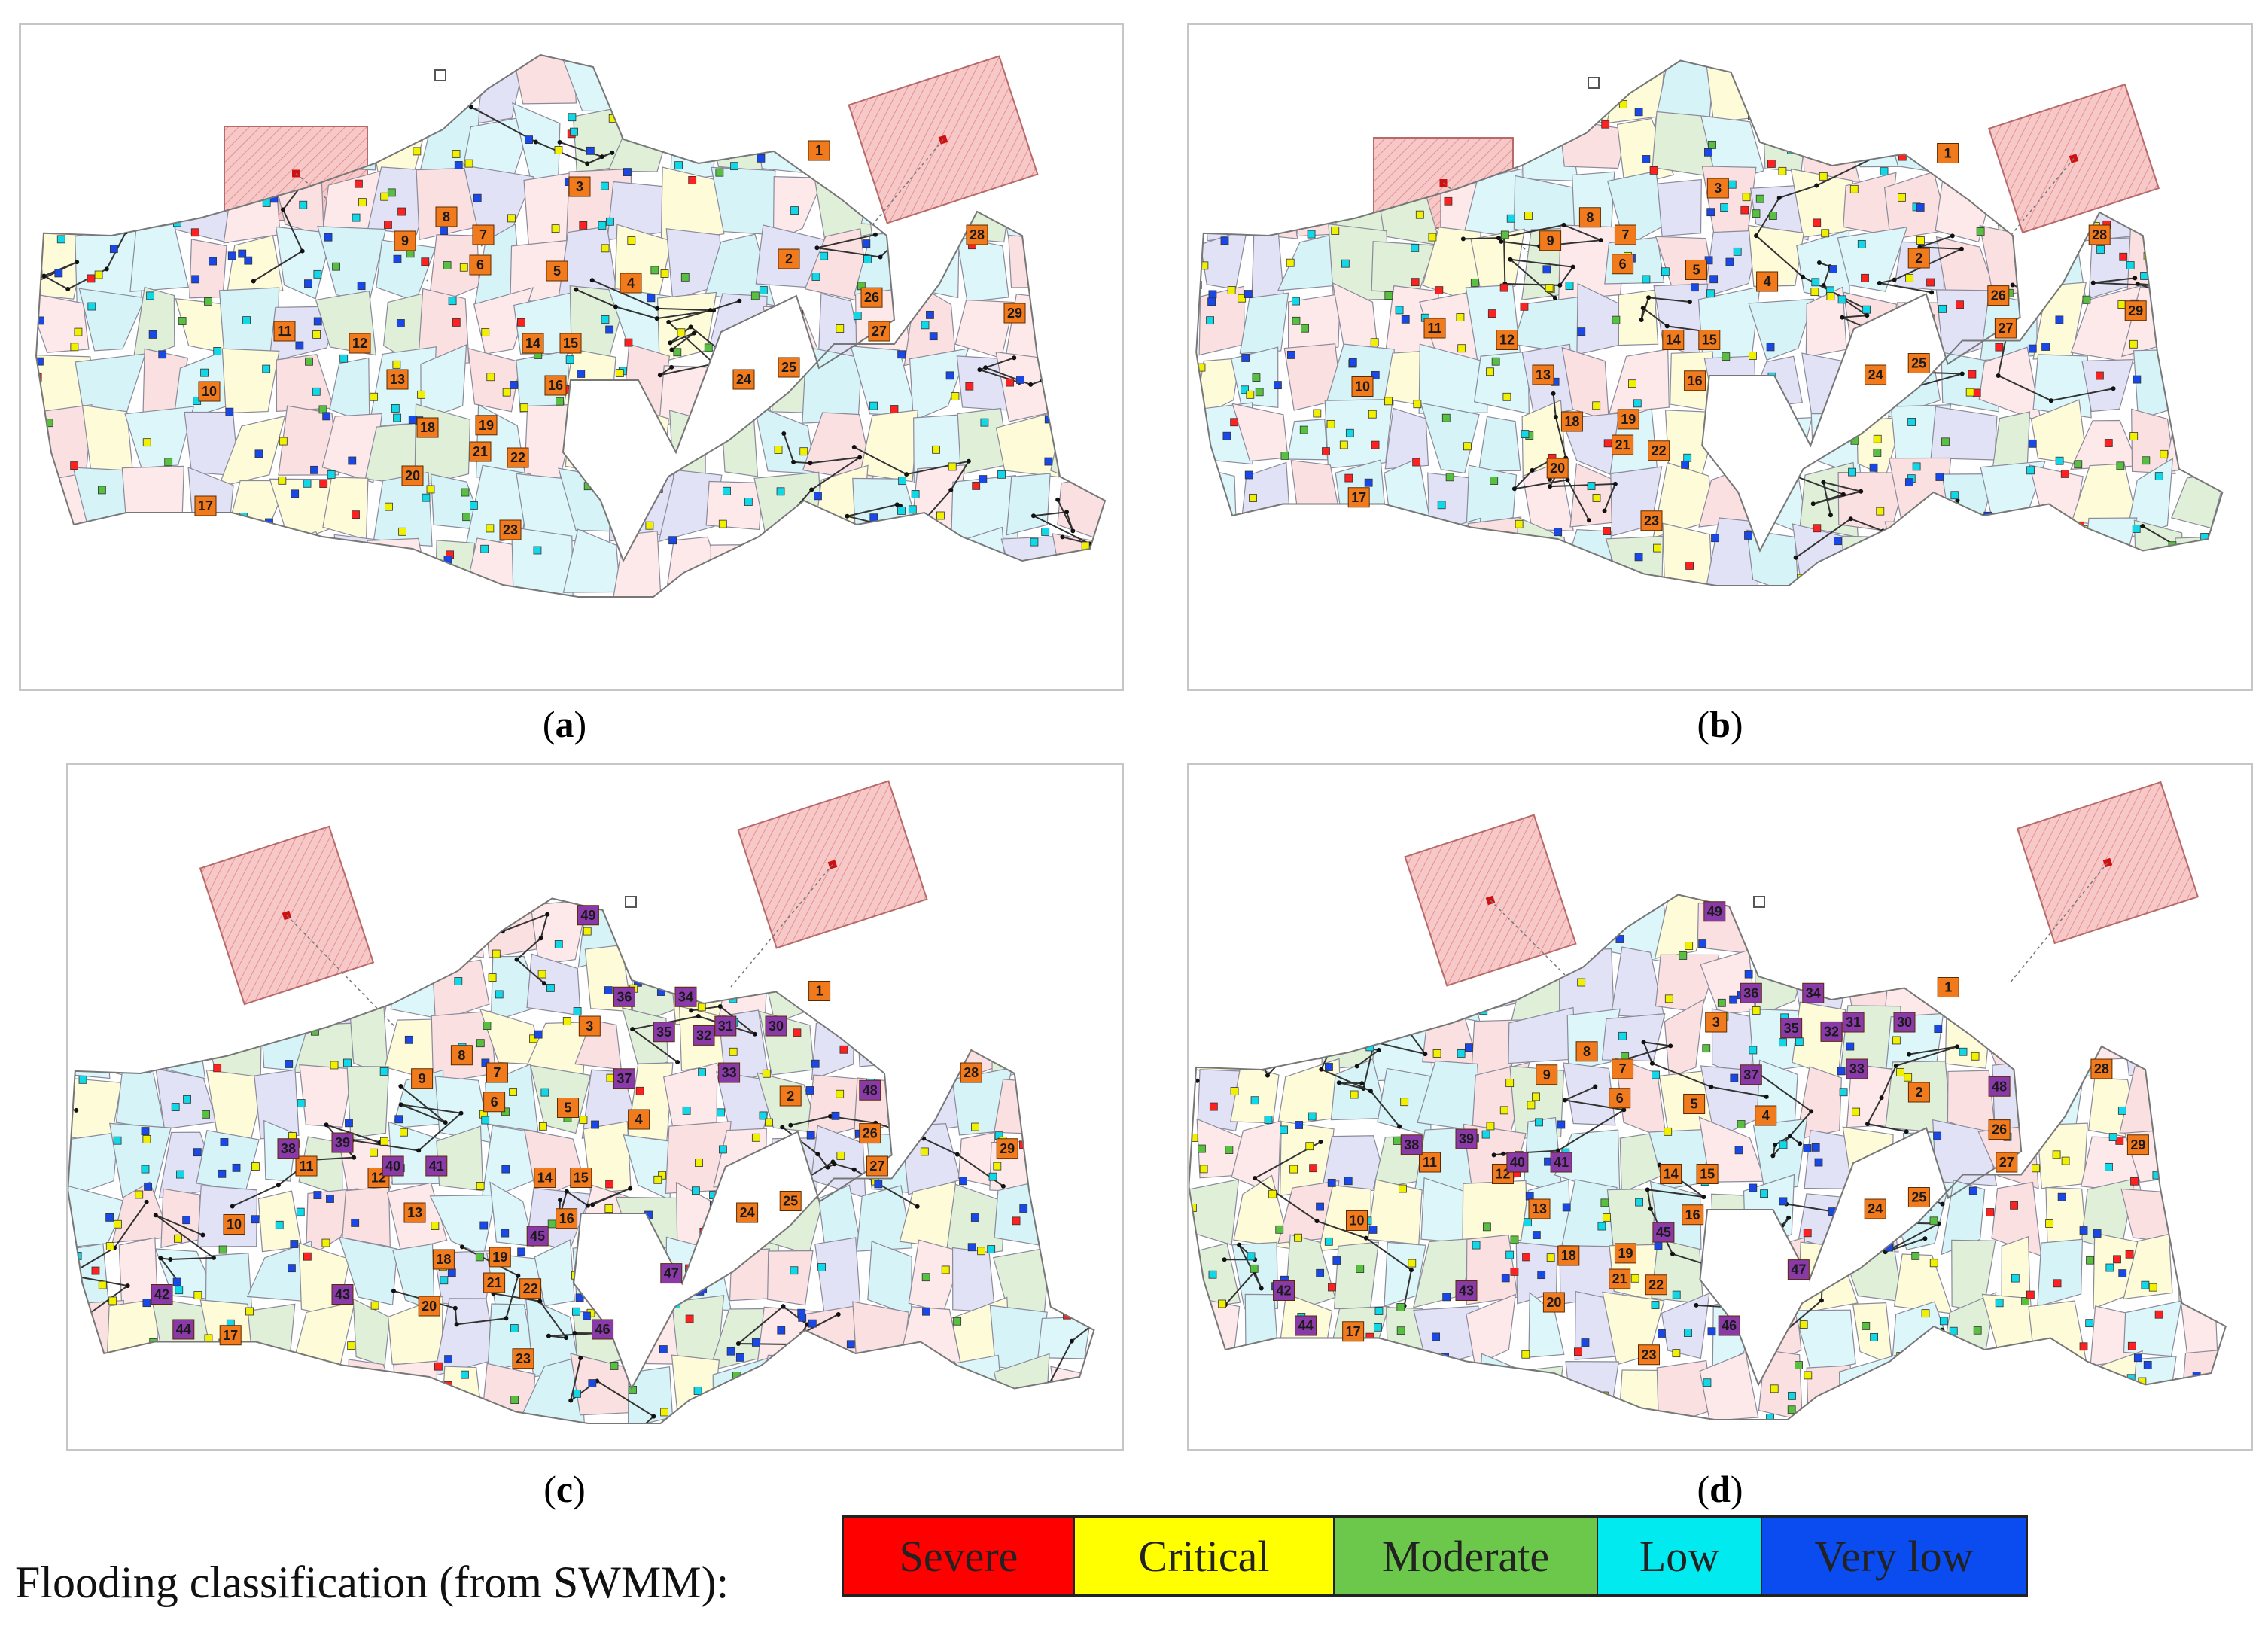 The height and width of the screenshot is (1632, 2268). Describe the element at coordinates (1623, 264) in the screenshot. I see `junction-label: 6` at that location.